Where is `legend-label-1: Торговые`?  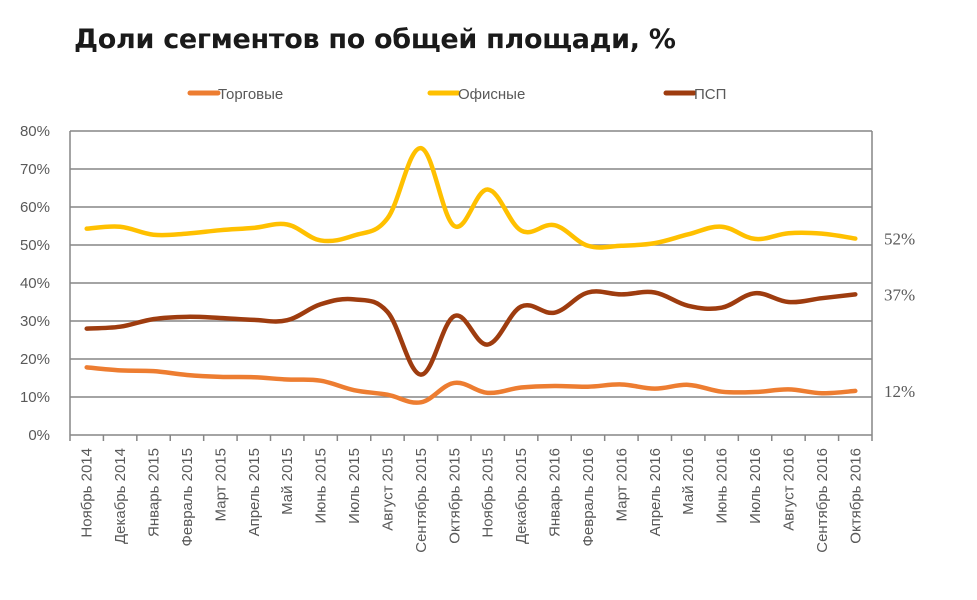 legend-label-1: Торговые is located at coordinates (250, 94).